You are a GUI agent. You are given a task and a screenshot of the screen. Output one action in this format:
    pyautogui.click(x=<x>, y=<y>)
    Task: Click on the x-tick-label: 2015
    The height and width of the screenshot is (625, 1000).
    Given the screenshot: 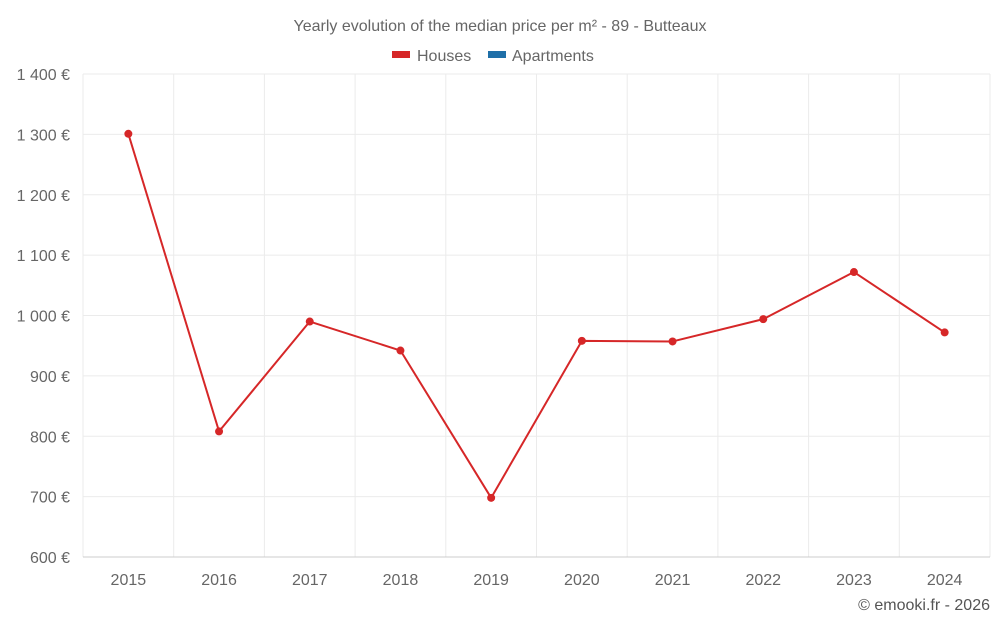 What is the action you would take?
    pyautogui.click(x=129, y=580)
    